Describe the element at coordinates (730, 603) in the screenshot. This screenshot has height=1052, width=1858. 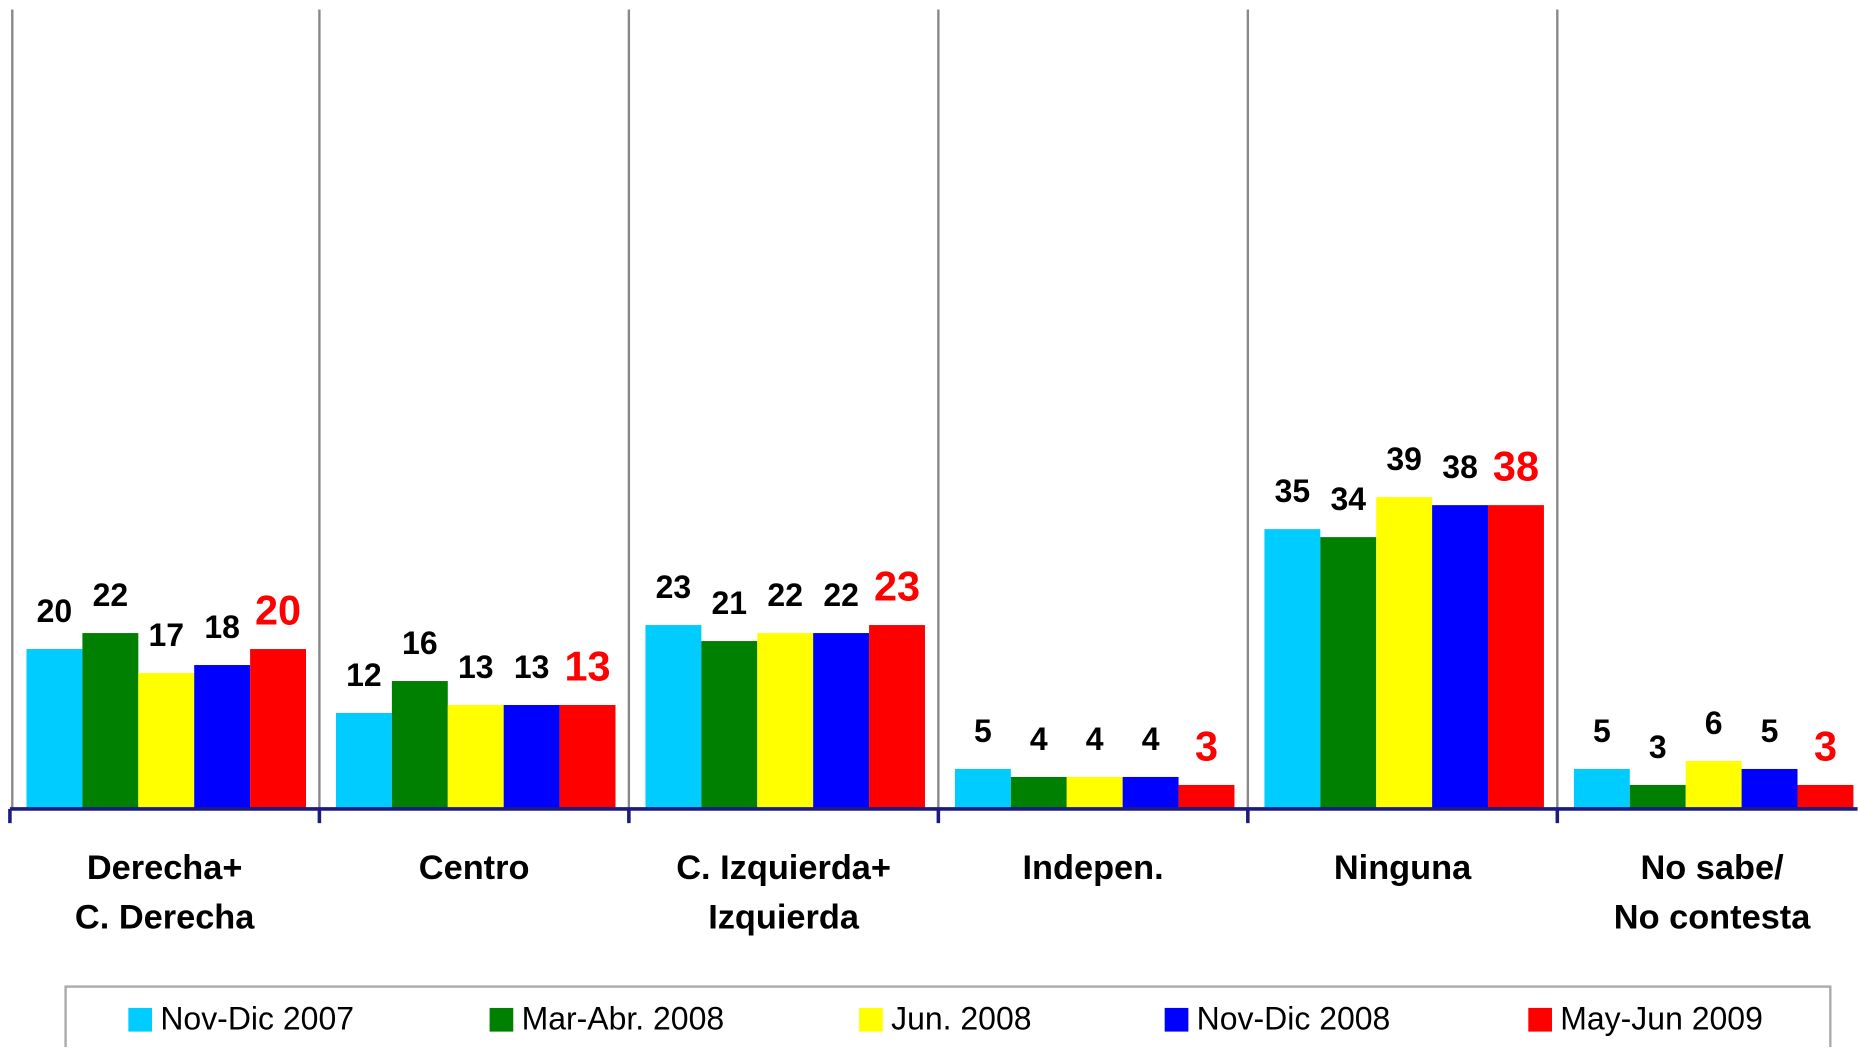
I see `value-label: 21` at that location.